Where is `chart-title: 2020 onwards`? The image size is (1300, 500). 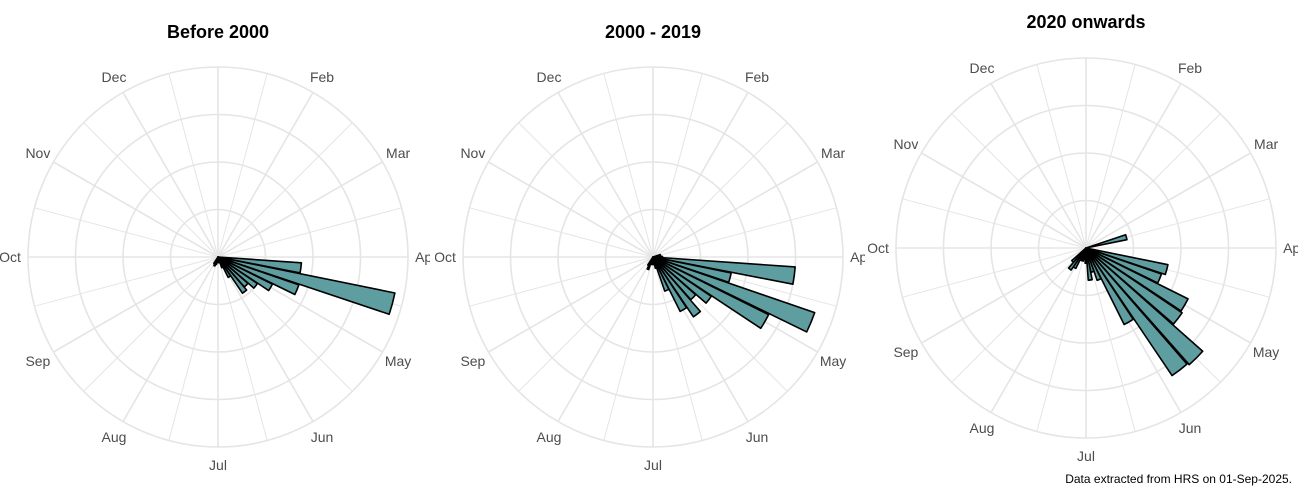 chart-title: 2020 onwards is located at coordinates (1085, 22).